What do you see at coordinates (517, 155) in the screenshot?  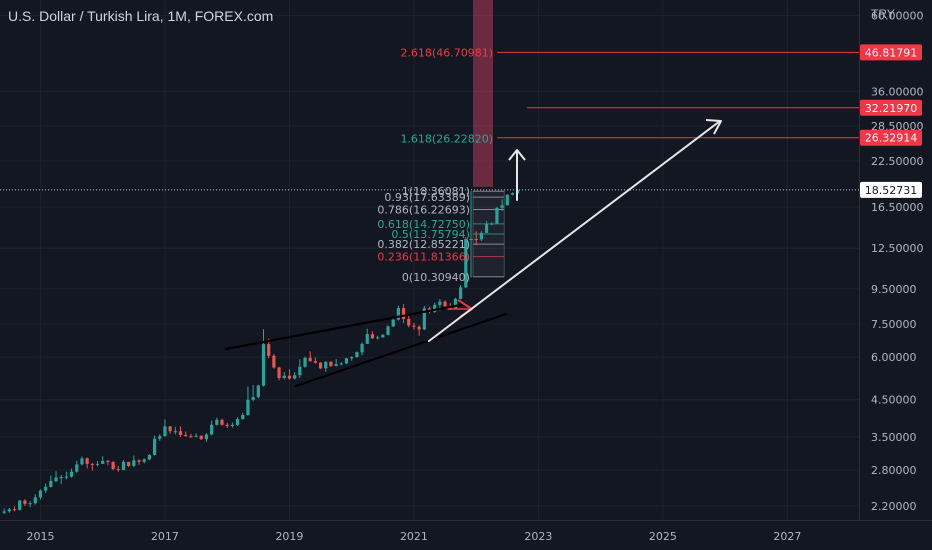 I see `vertical-arrow-head` at bounding box center [517, 155].